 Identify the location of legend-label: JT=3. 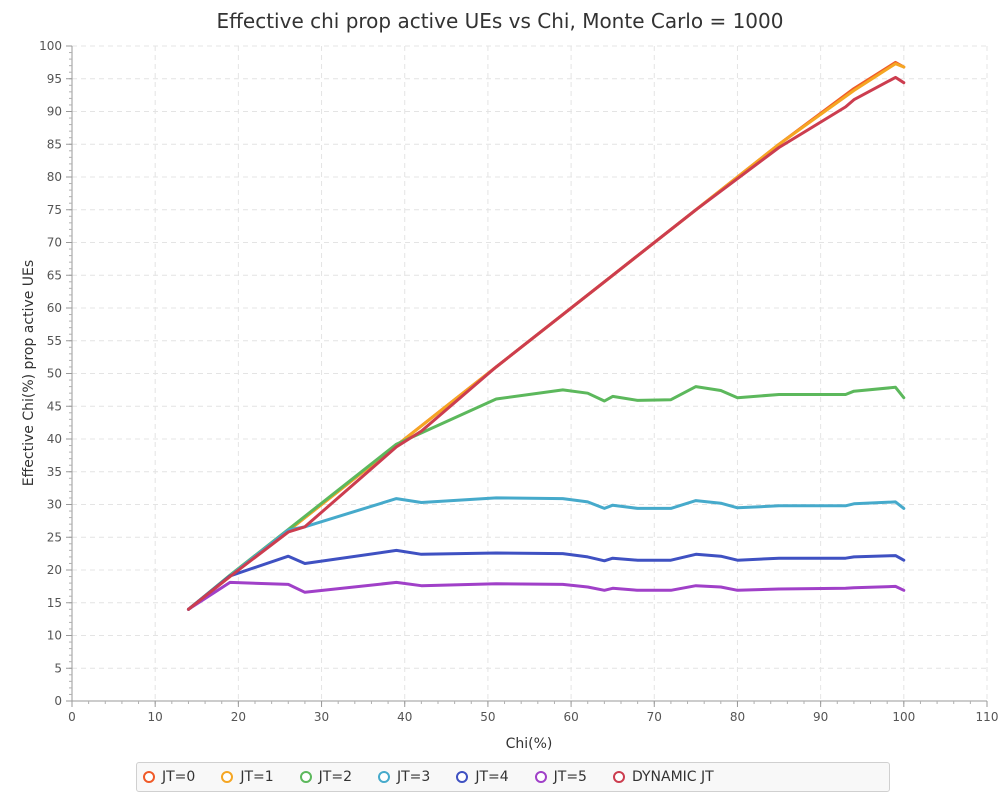
(413, 777).